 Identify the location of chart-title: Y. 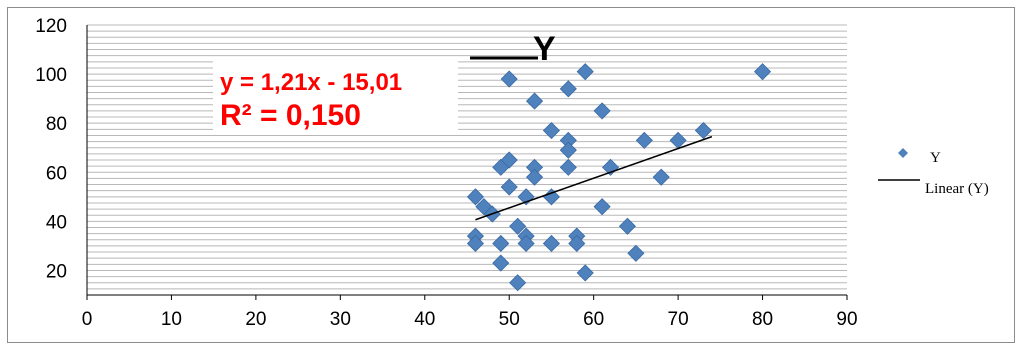
(544, 49).